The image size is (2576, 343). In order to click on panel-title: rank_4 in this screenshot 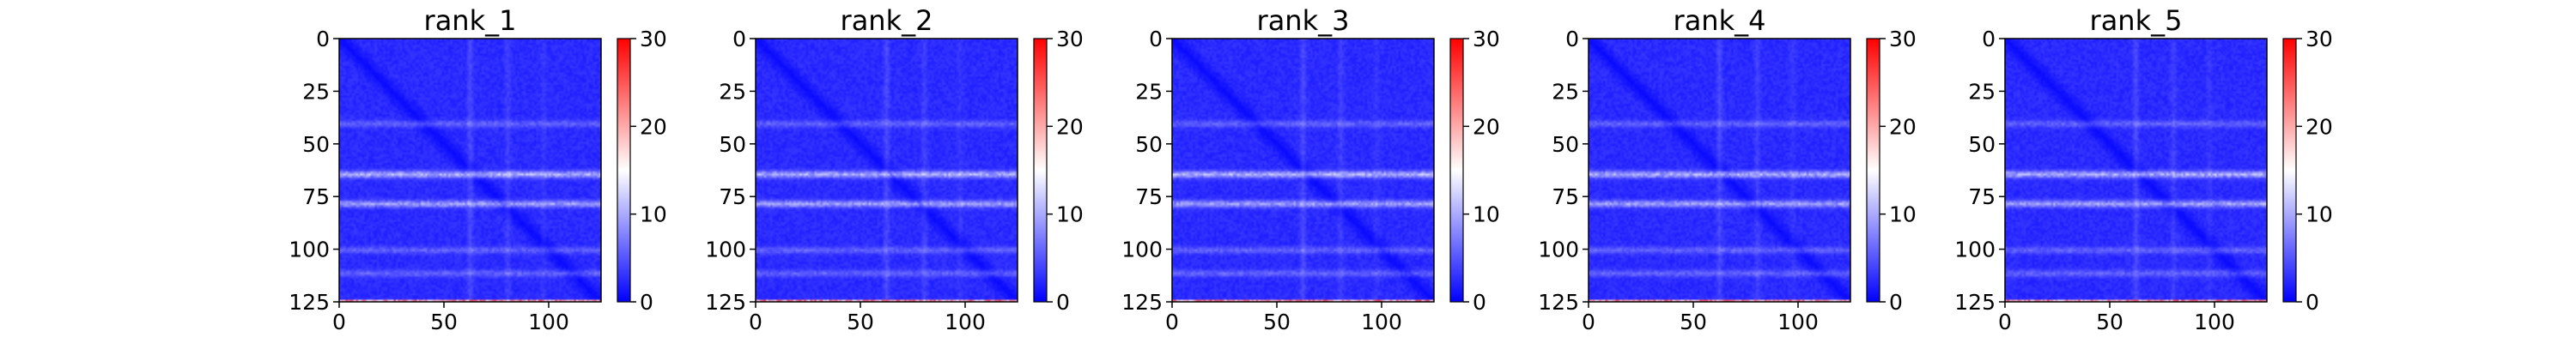, I will do `click(1720, 20)`.